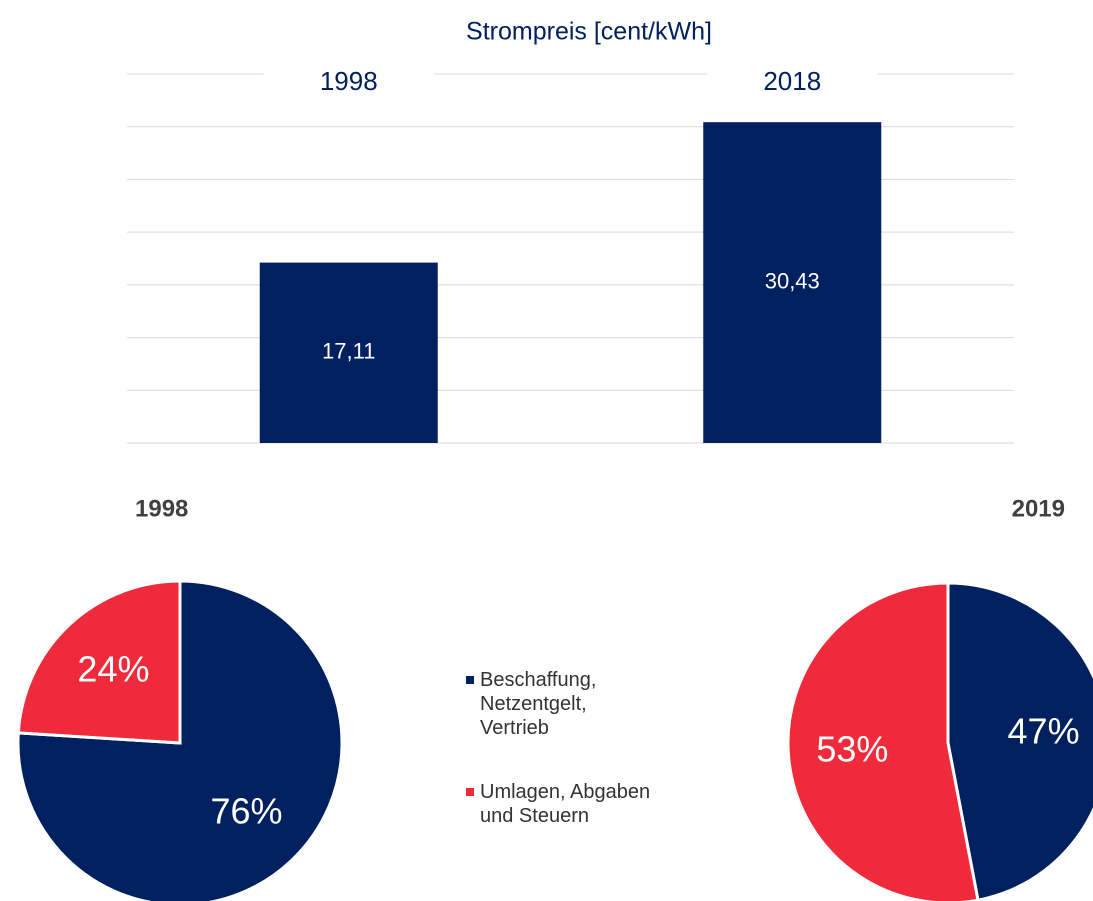  What do you see at coordinates (612, 704) in the screenshot?
I see `legend-item: Beschaffung, Netzentgelt, Vertrieb` at bounding box center [612, 704].